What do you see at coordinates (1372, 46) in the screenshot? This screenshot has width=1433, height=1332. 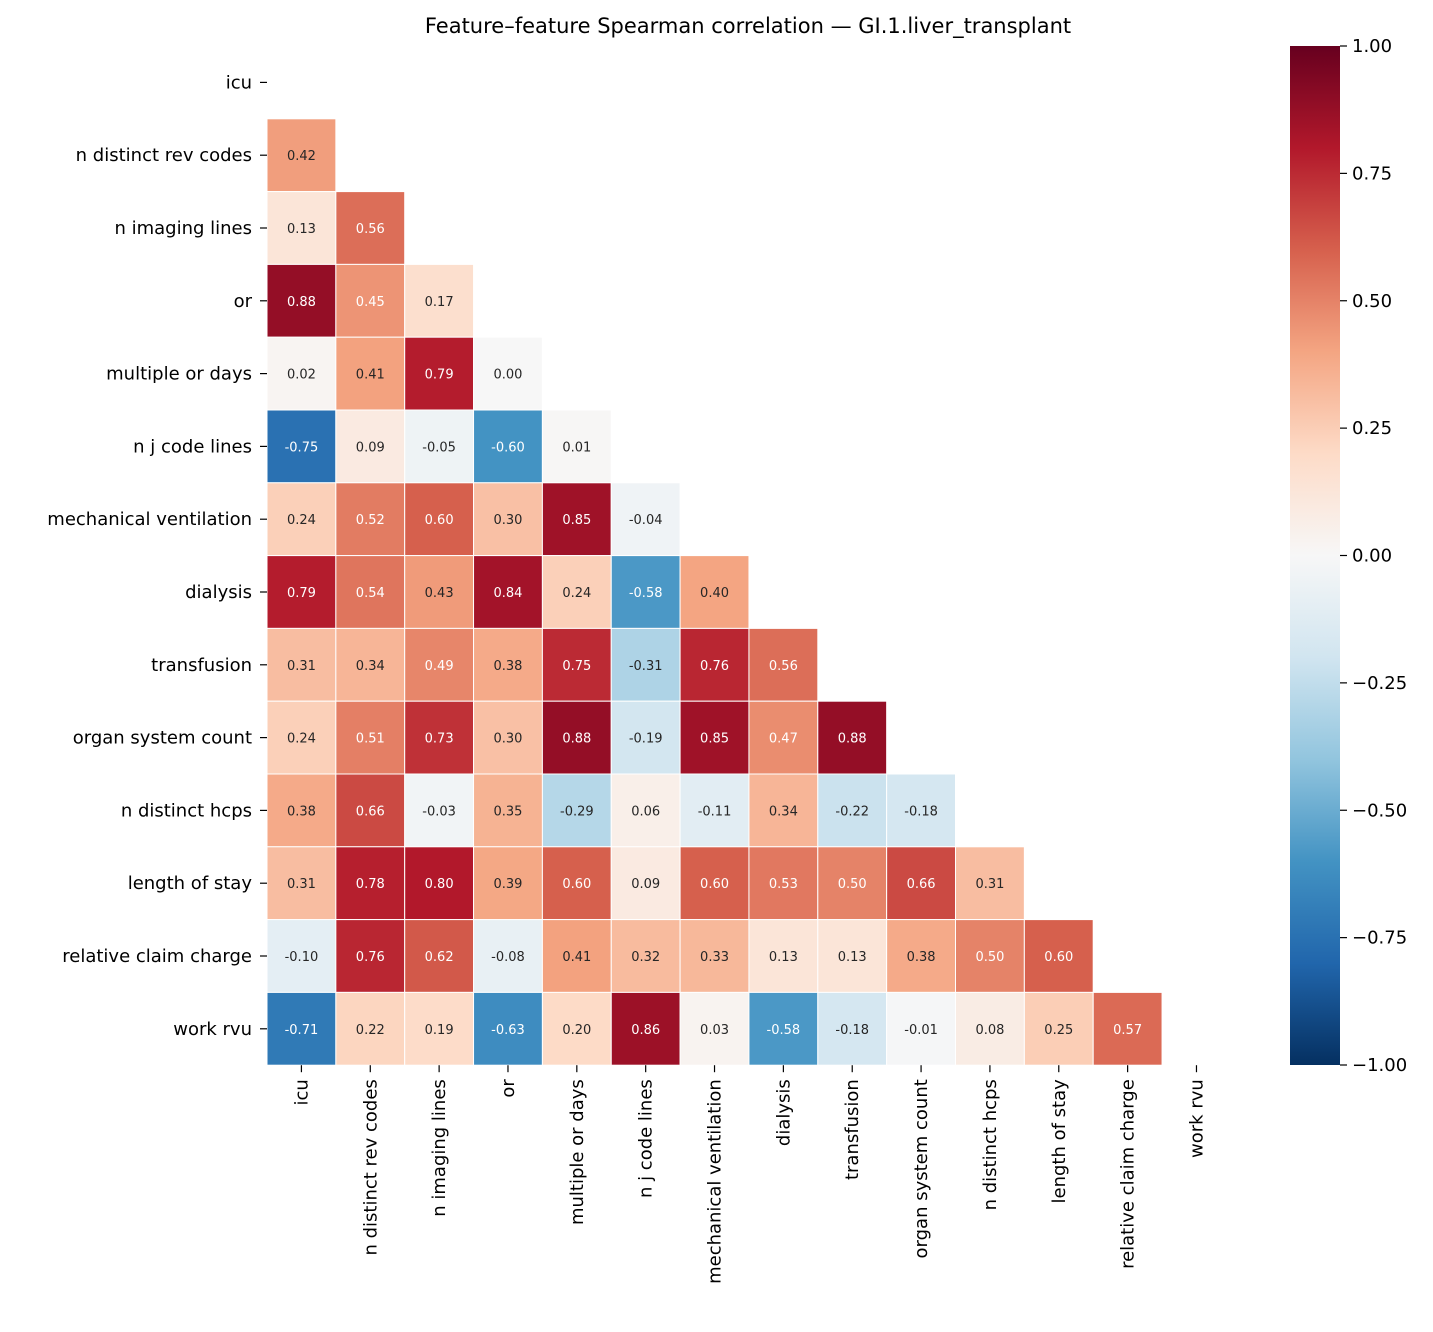 I see `colorbar-tick-label: 1.00` at bounding box center [1372, 46].